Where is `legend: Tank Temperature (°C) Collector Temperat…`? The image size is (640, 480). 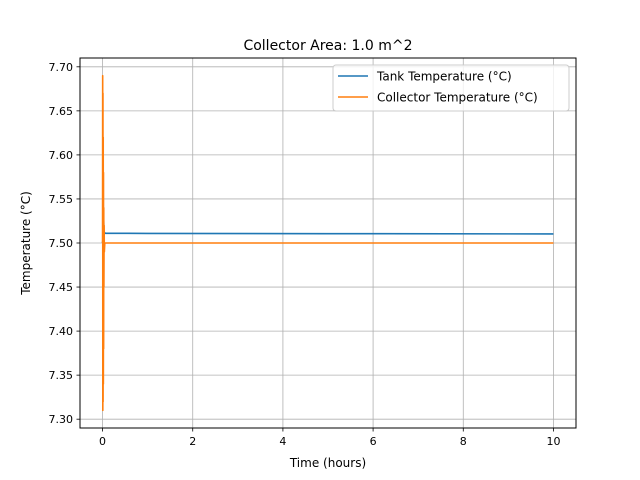
legend: Tank Temperature (°C) Collector Temperat… is located at coordinates (451, 88).